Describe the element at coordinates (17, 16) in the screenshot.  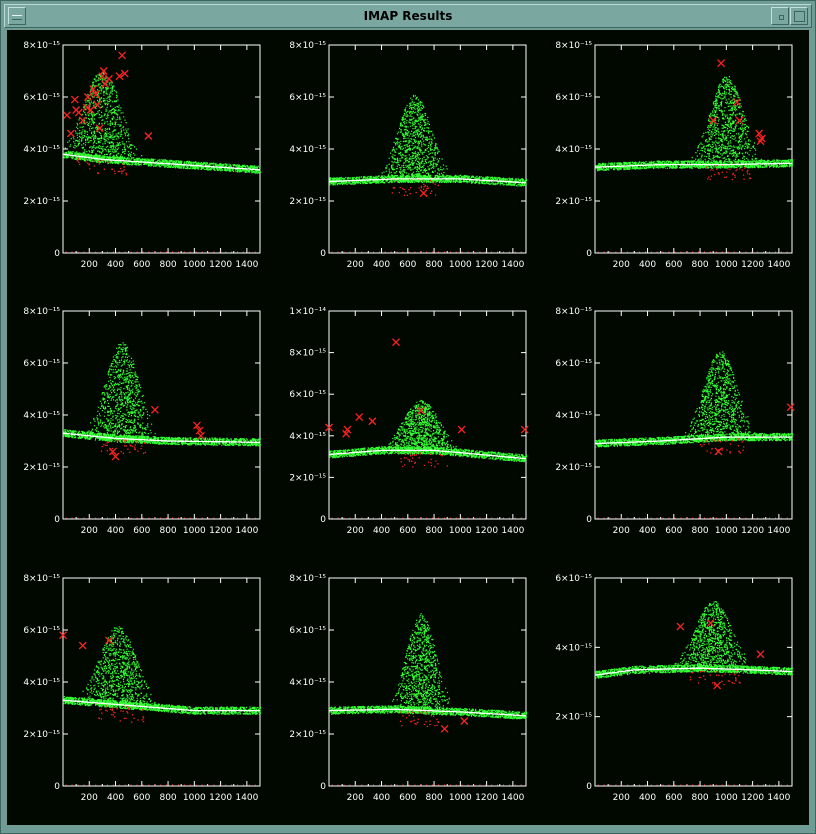
I see `window-menu-button` at that location.